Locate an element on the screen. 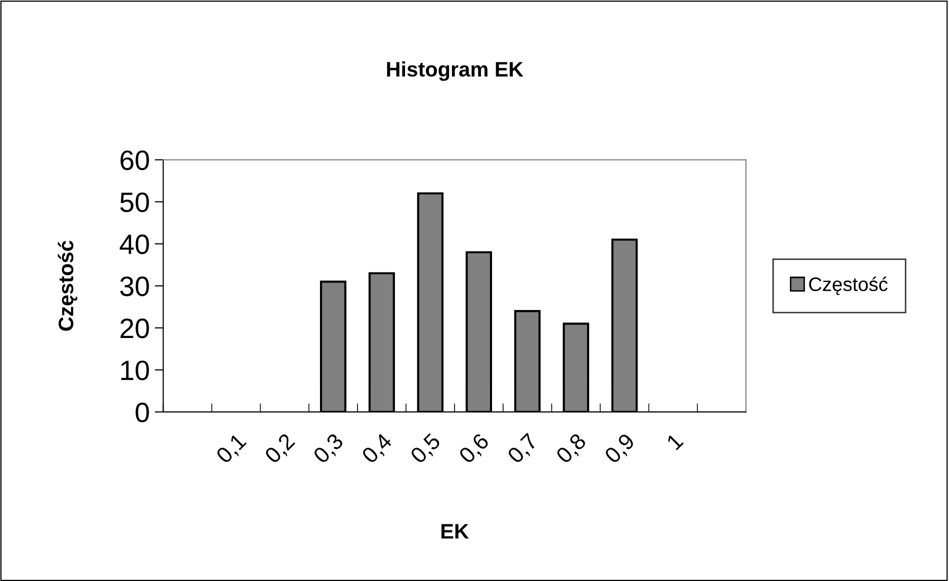 Image resolution: width=949 pixels, height=581 pixels. x-tick-label: 0,5 is located at coordinates (426, 449).